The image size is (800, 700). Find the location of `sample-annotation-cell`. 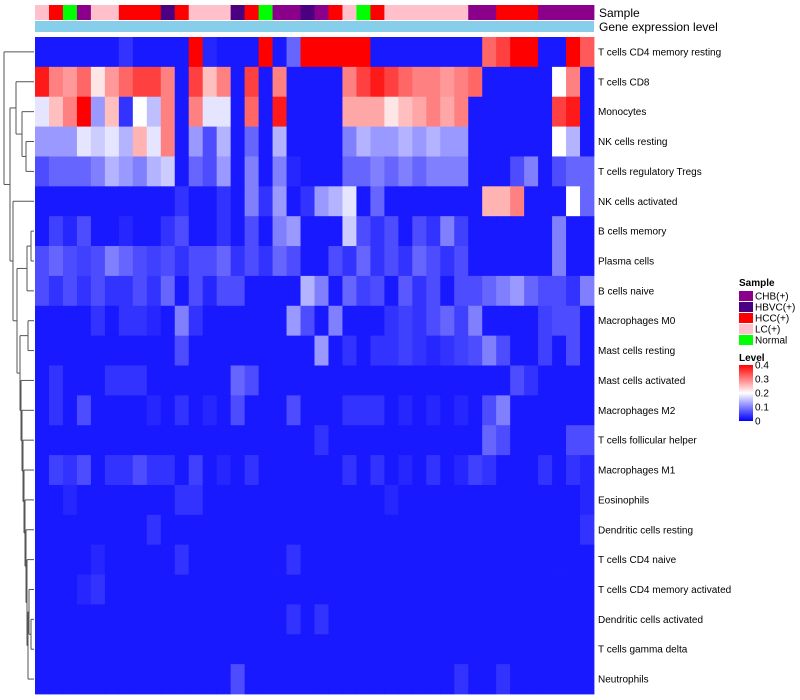

sample-annotation-cell is located at coordinates (531, 12).